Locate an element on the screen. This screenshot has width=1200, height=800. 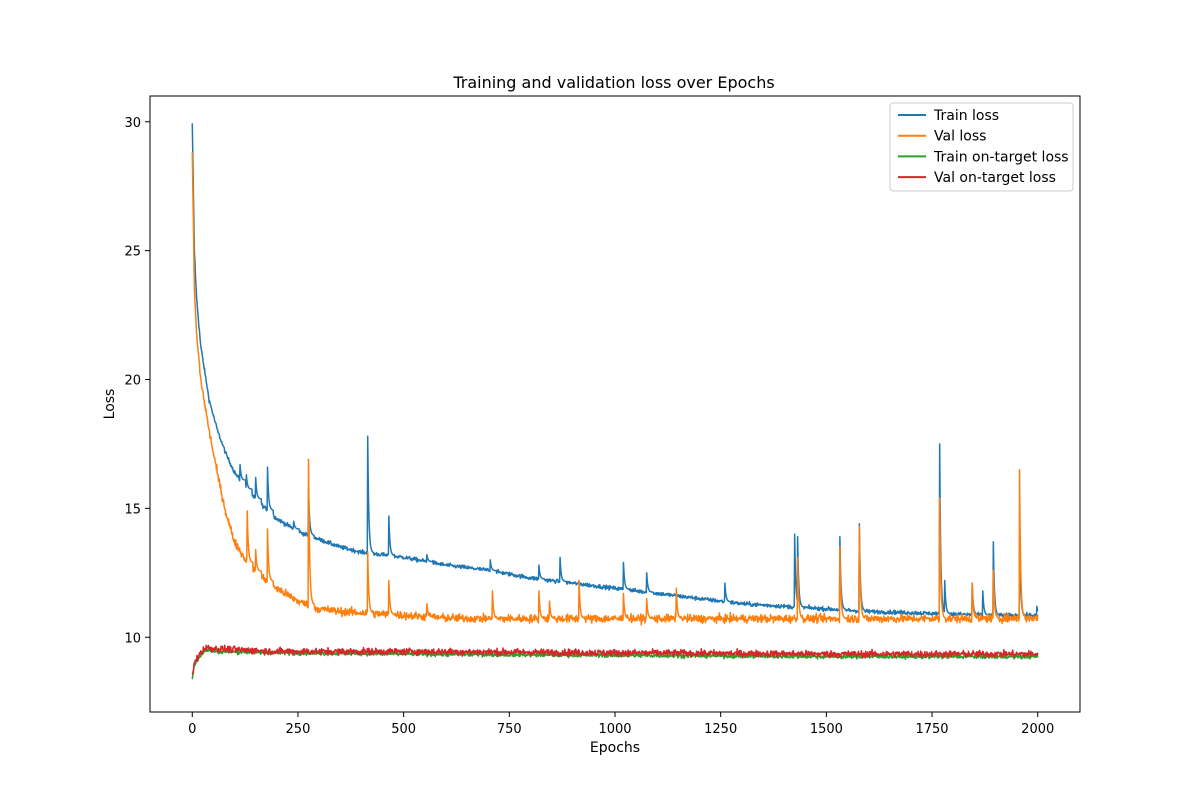
x-tick-label: 1750 is located at coordinates (931, 729).